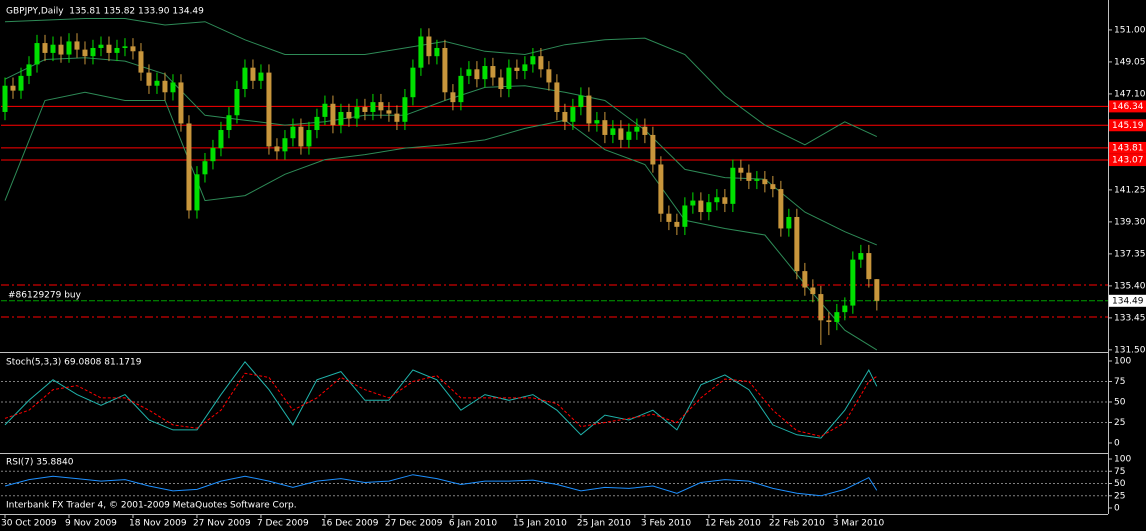 This screenshot has height=531, width=1146. What do you see at coordinates (158, 524) in the screenshot?
I see `x-tick-label: 18 Nov 2009` at bounding box center [158, 524].